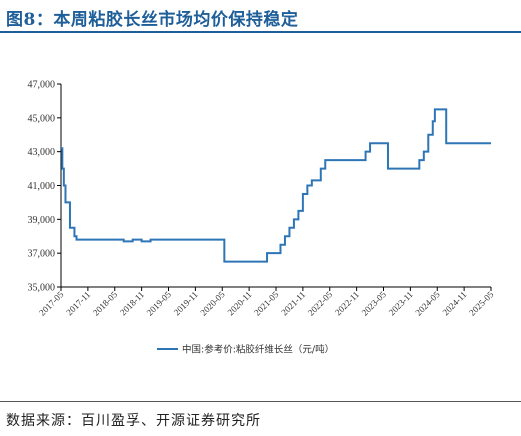 This screenshot has height=436, width=521. What do you see at coordinates (347, 303) in the screenshot?
I see `x-tick-label: 2022-11` at bounding box center [347, 303].